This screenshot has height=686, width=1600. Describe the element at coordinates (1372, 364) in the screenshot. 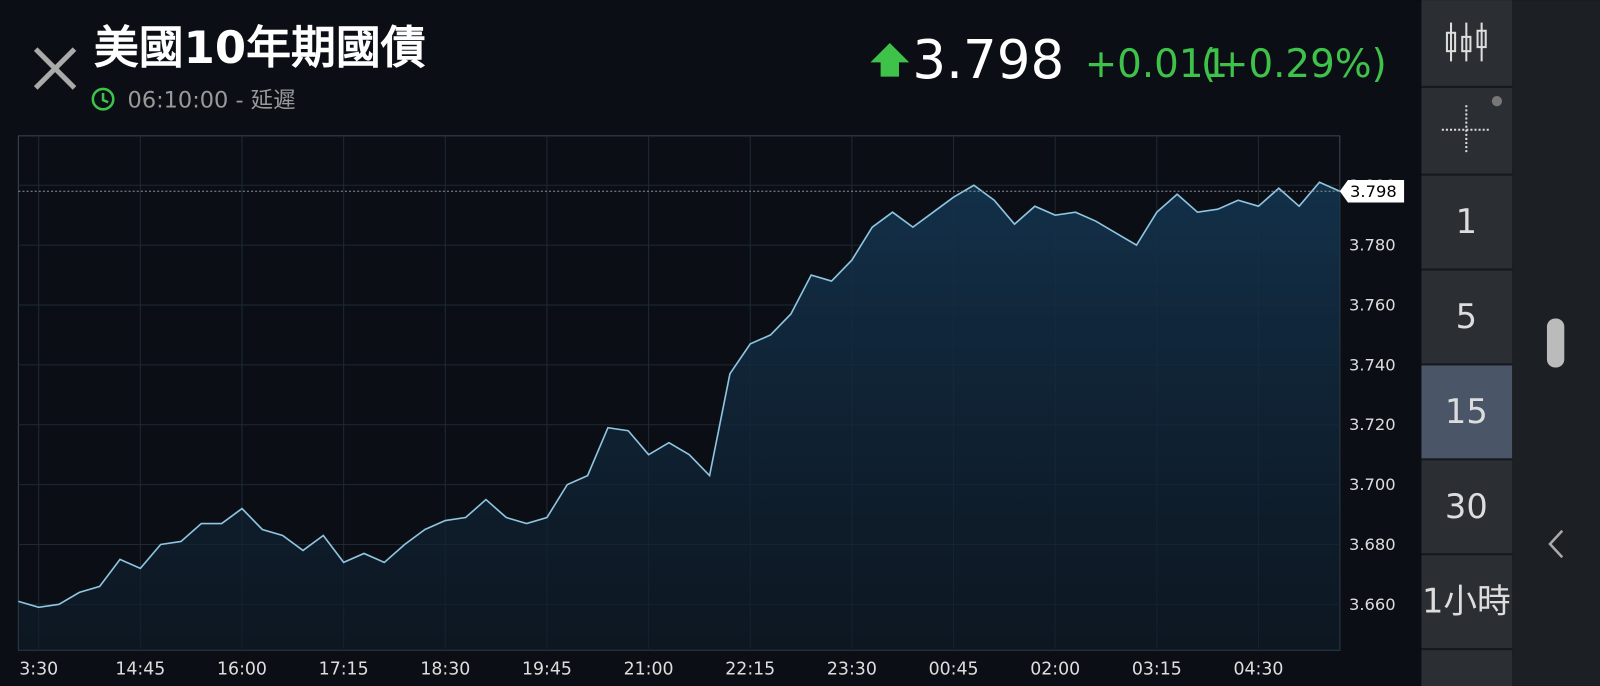

I see `y-tick-label: 3.740` at that location.